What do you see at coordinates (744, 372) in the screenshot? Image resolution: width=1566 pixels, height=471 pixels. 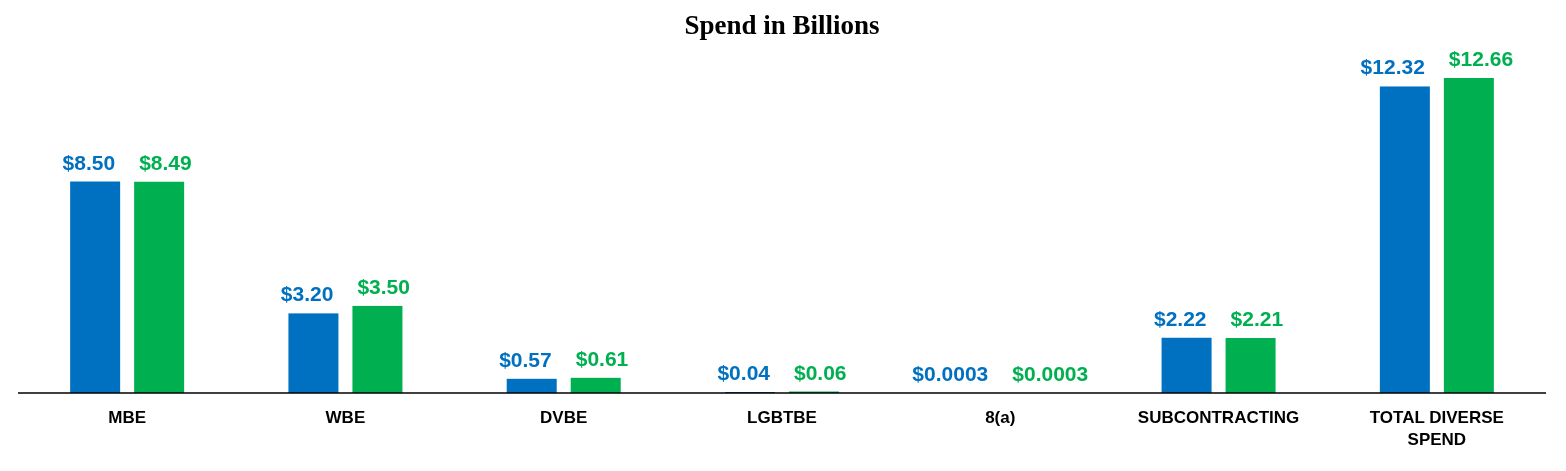 I see `data-label: $0.04` at bounding box center [744, 372].